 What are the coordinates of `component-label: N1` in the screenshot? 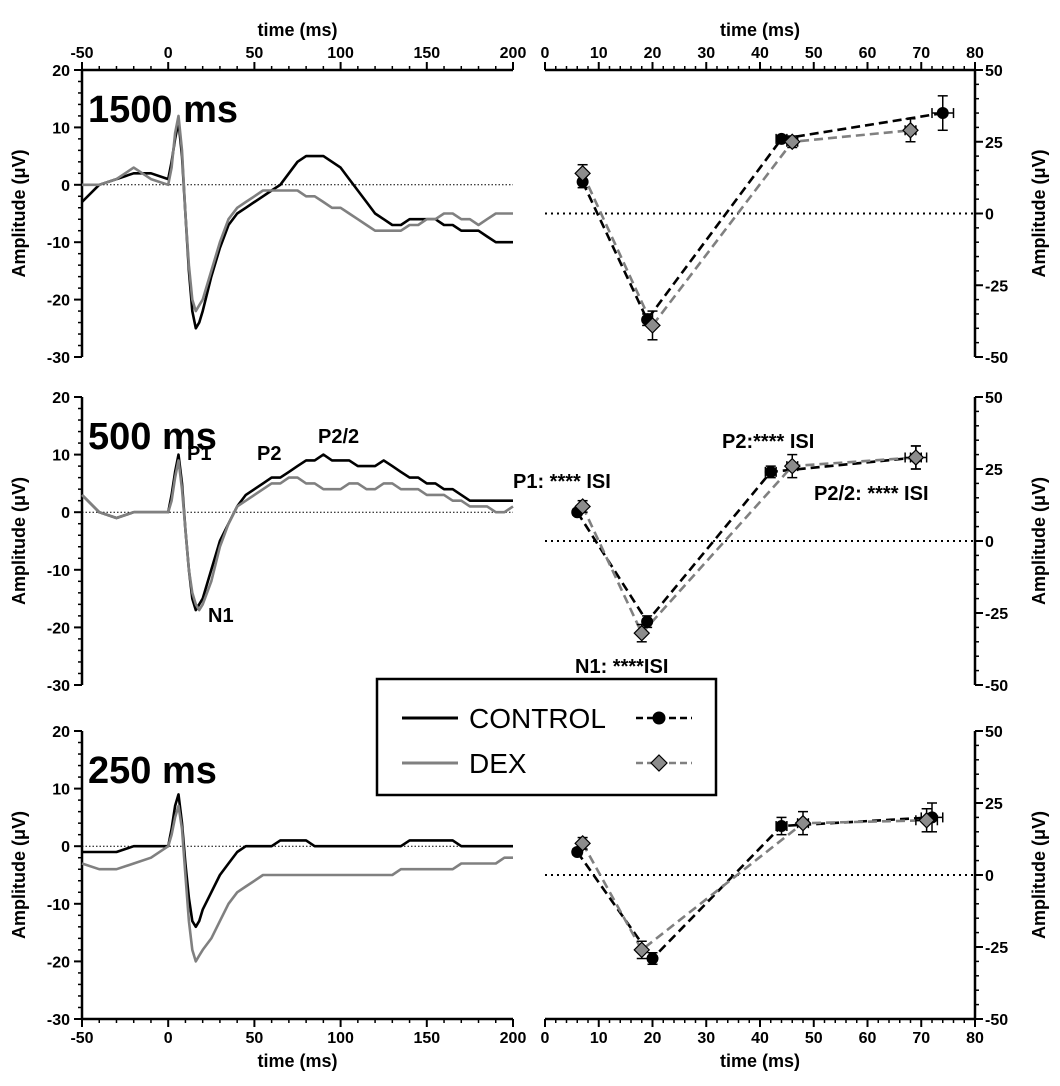 It's located at (221, 616).